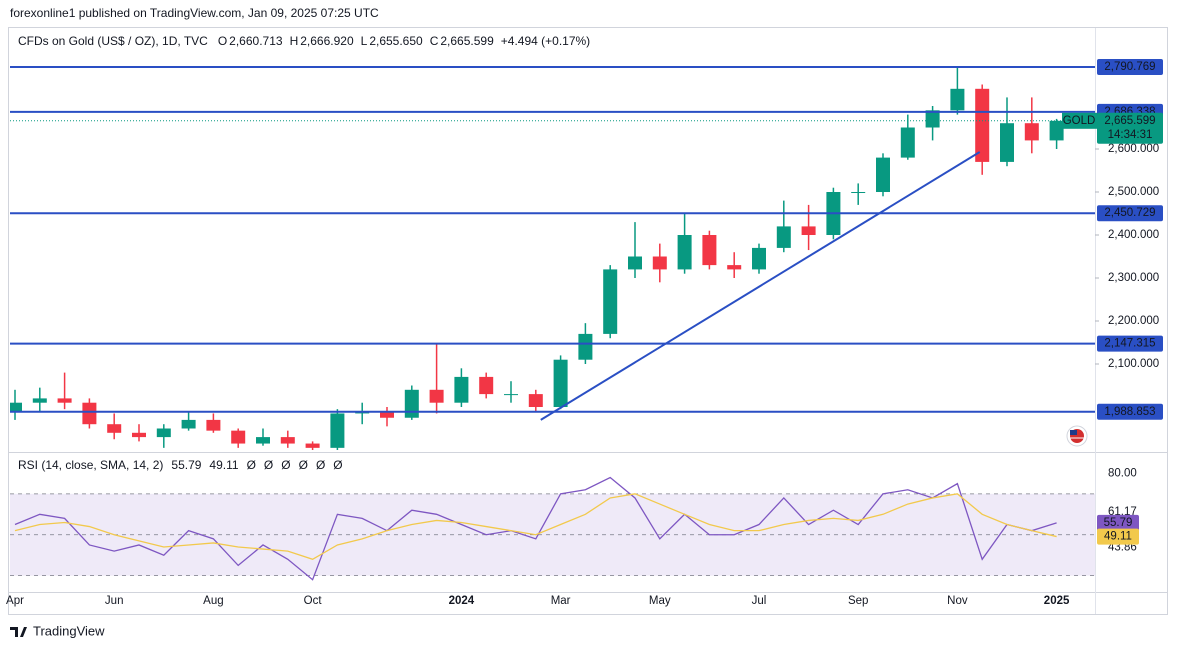 Image resolution: width=1177 pixels, height=650 pixels. What do you see at coordinates (294, 41) in the screenshot?
I see `ohlc-key: H` at bounding box center [294, 41].